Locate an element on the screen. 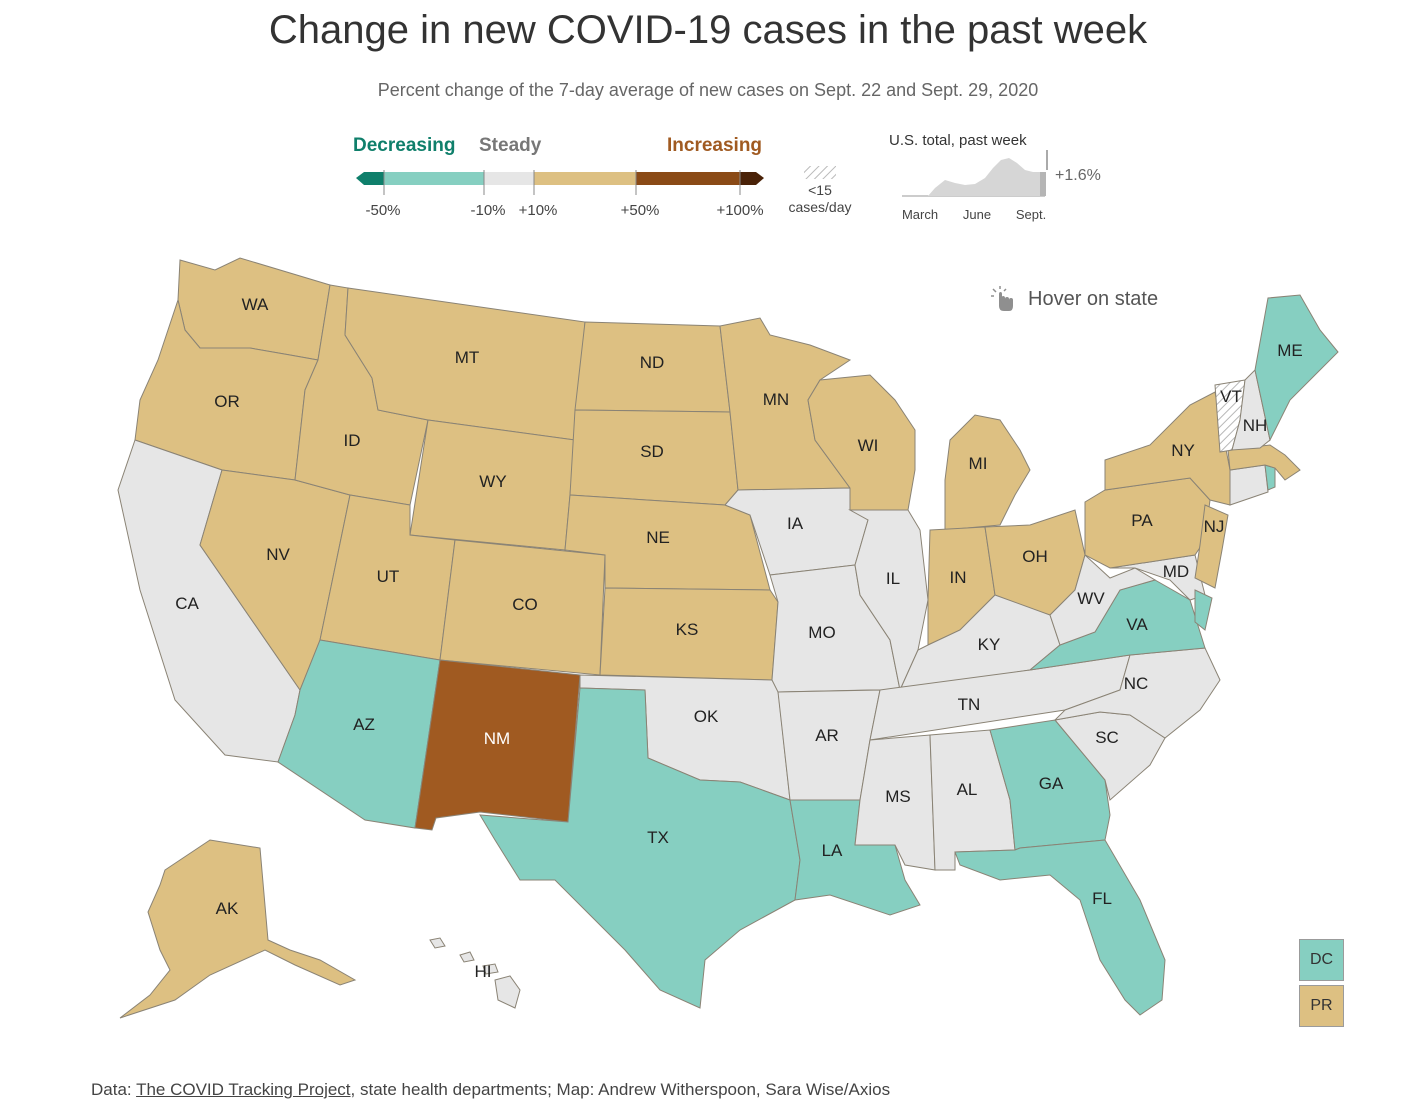 The image size is (1416, 1116). state-label: WI is located at coordinates (868, 445).